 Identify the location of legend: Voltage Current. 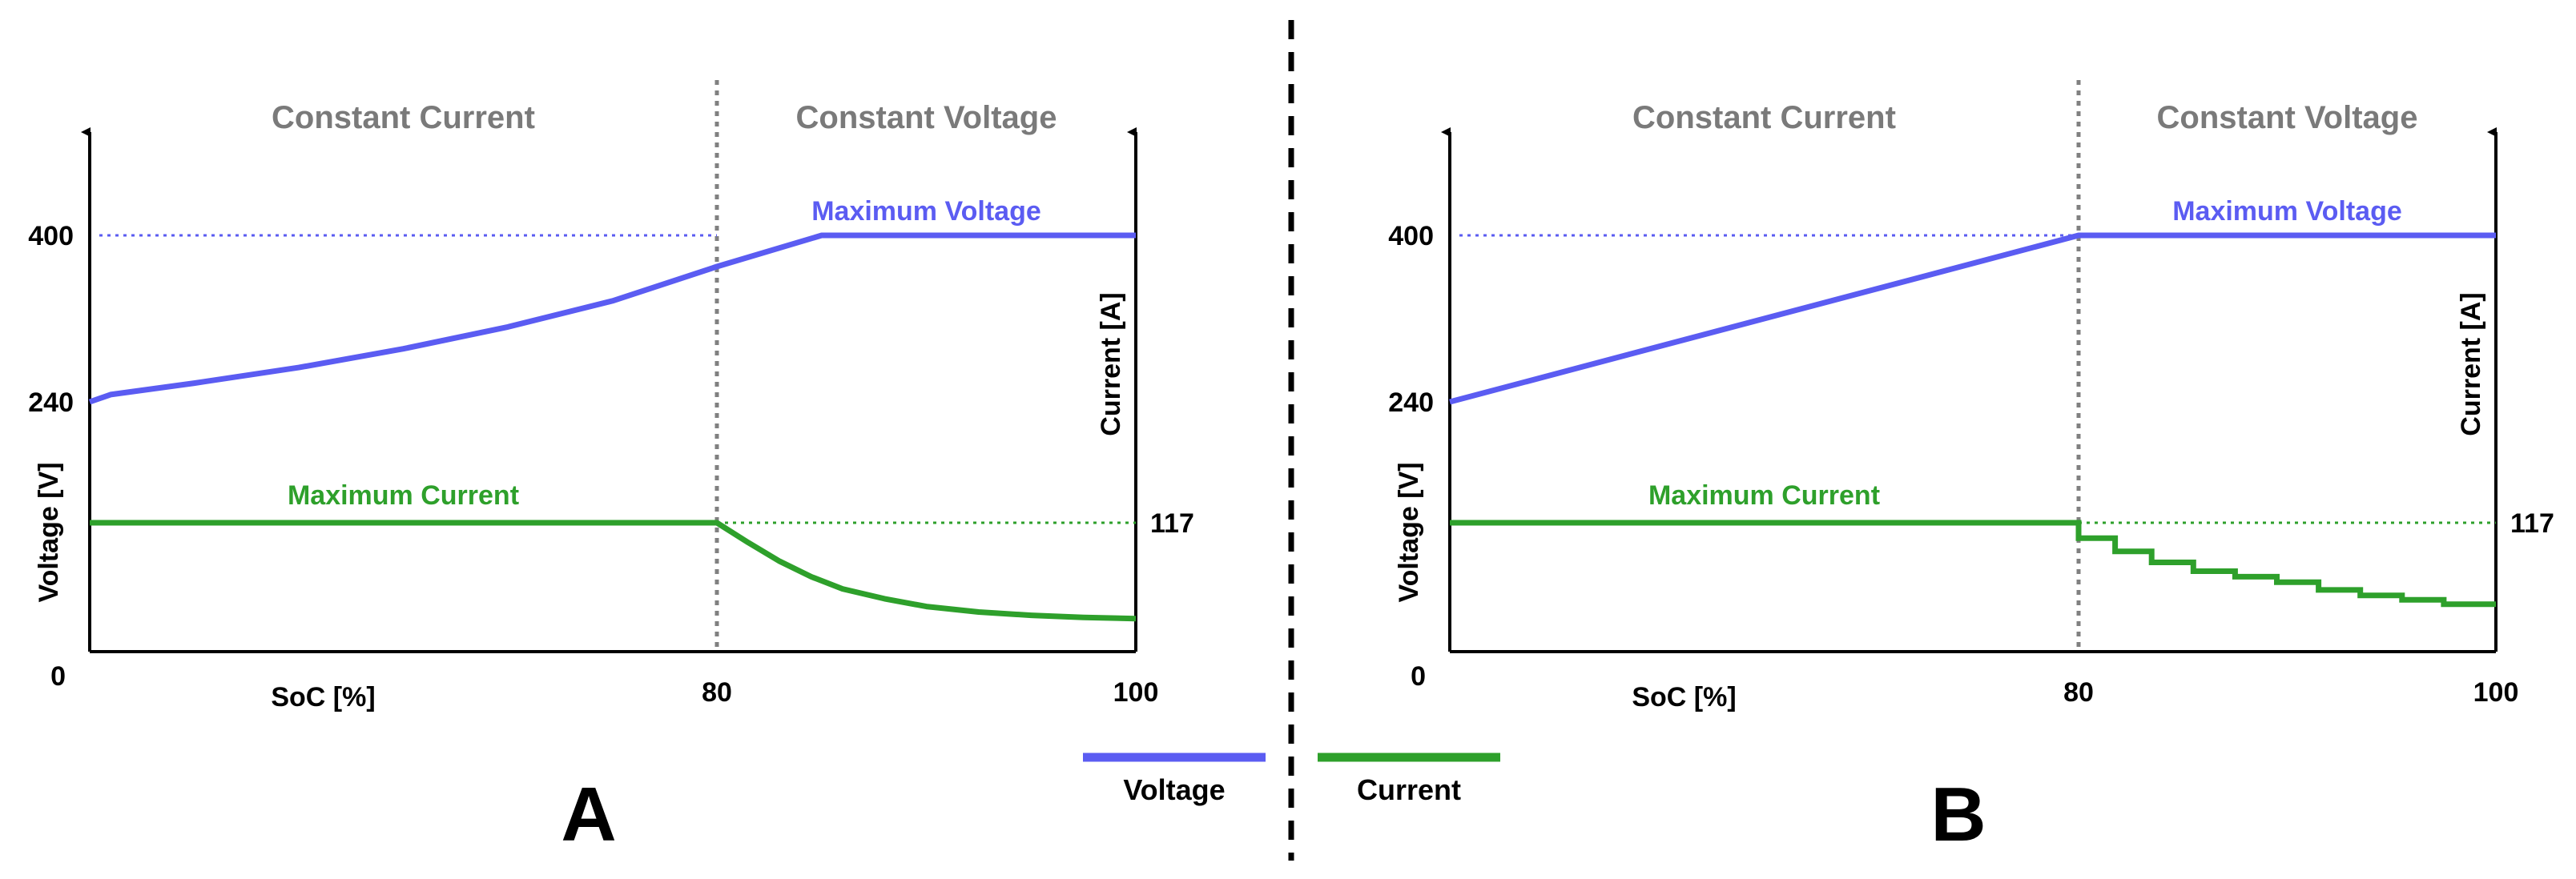
(1291, 779).